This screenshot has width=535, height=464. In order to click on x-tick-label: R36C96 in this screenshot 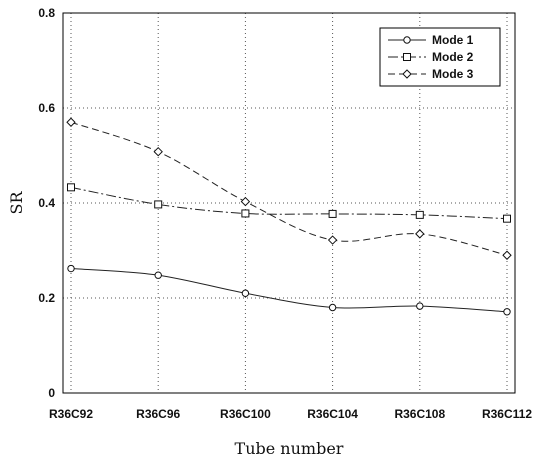, I will do `click(158, 414)`.